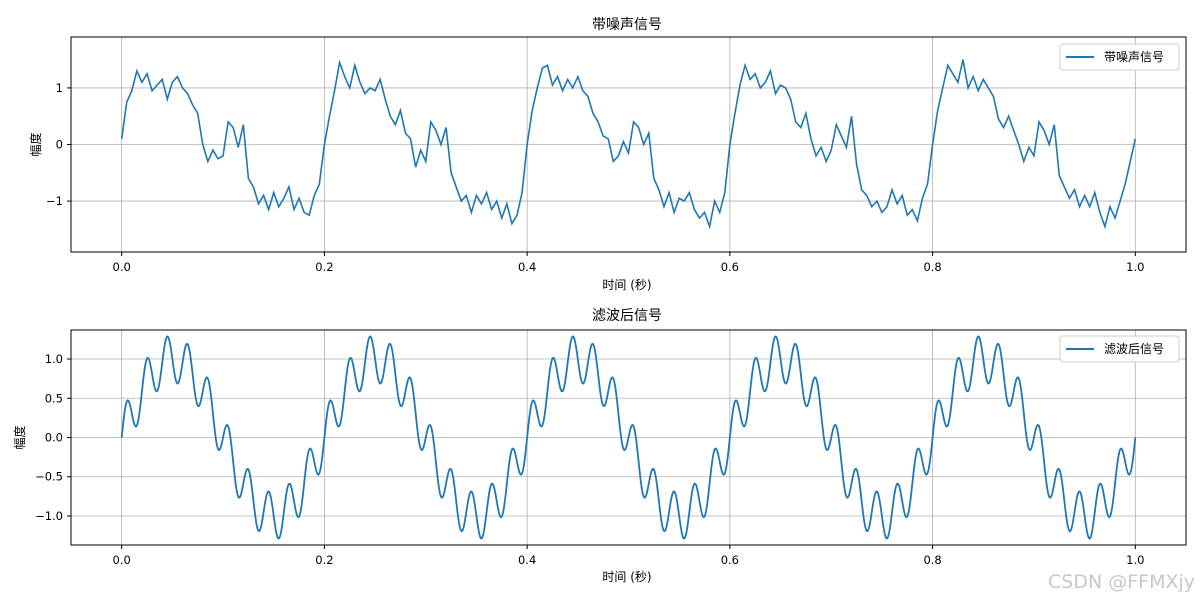  I want to click on noisy-y-tick-label: 1, so click(59, 88).